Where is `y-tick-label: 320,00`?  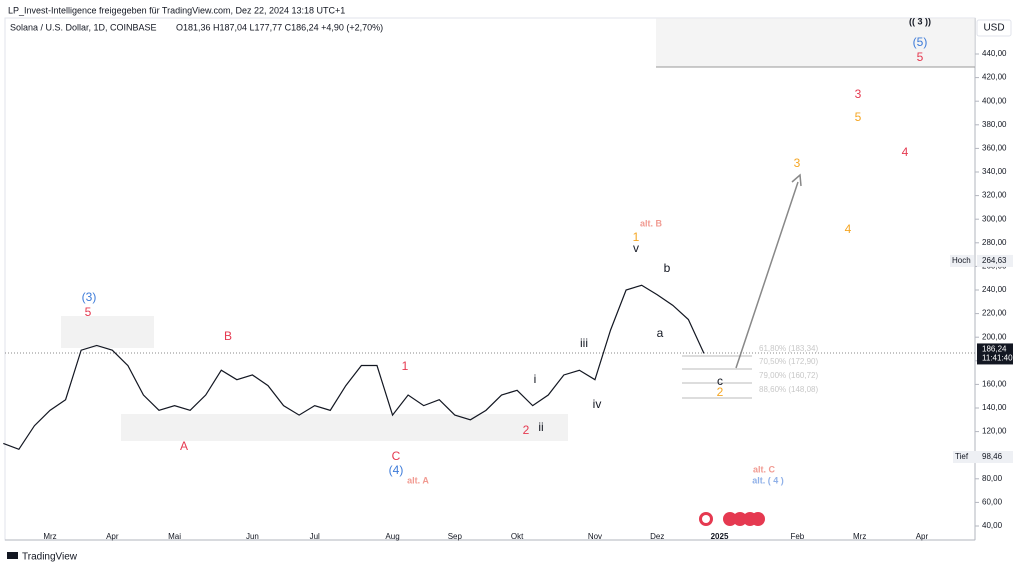 y-tick-label: 320,00 is located at coordinates (994, 195).